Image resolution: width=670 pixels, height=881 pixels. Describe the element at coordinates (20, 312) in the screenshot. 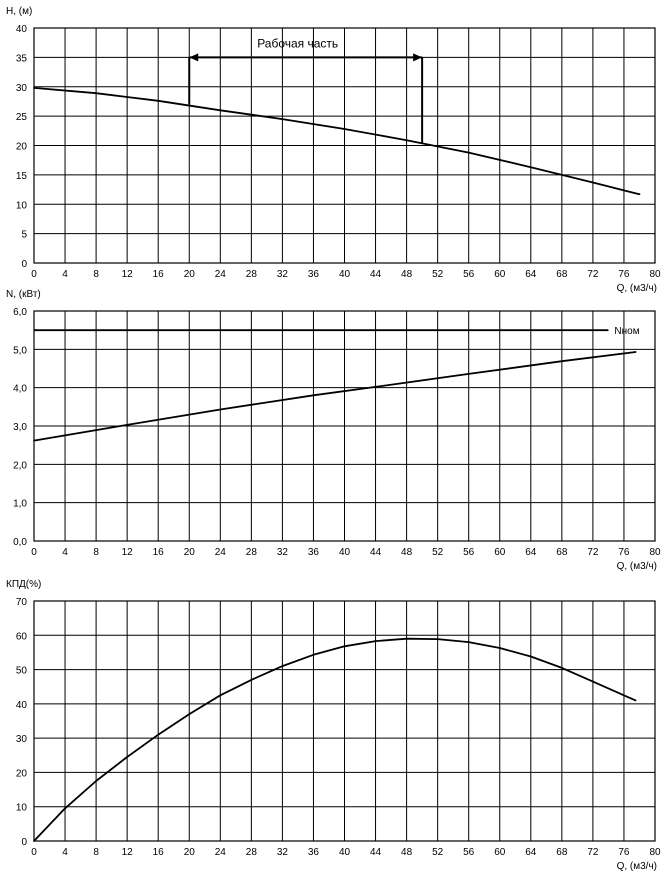

I see `y-tick-label: 6,0` at that location.